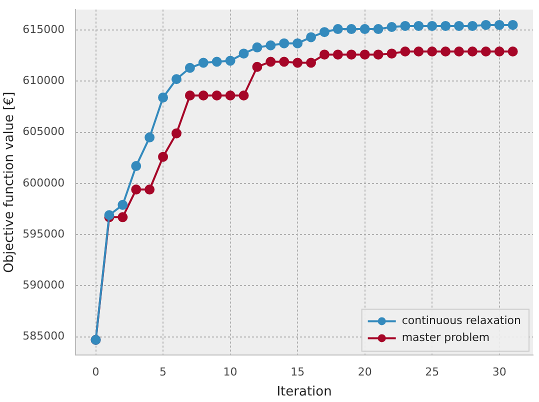  Describe the element at coordinates (43, 233) in the screenshot. I see `y-tick-label: 595000` at that location.